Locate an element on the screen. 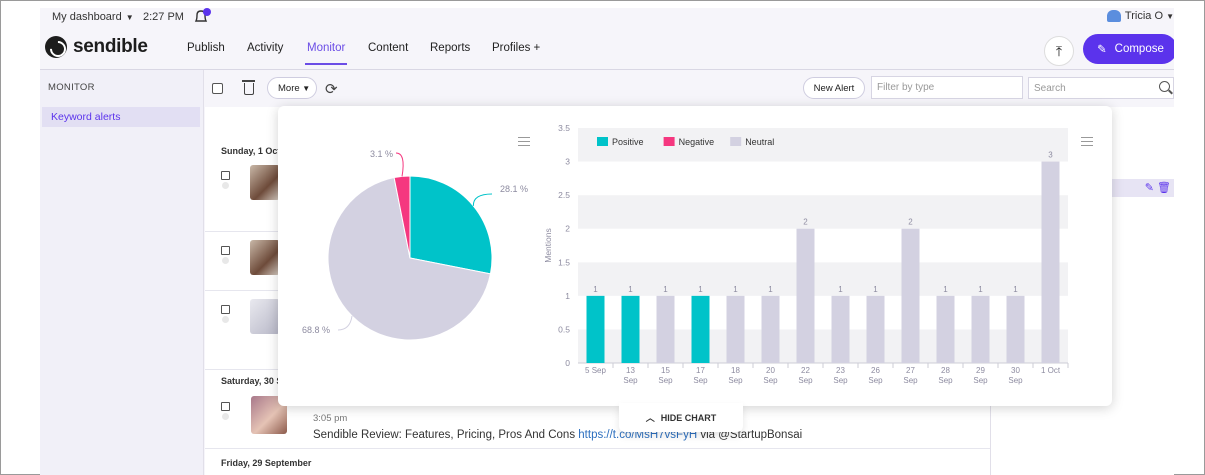 This screenshot has height=475, width=1205. nav-monitor: Monitor is located at coordinates (326, 53).